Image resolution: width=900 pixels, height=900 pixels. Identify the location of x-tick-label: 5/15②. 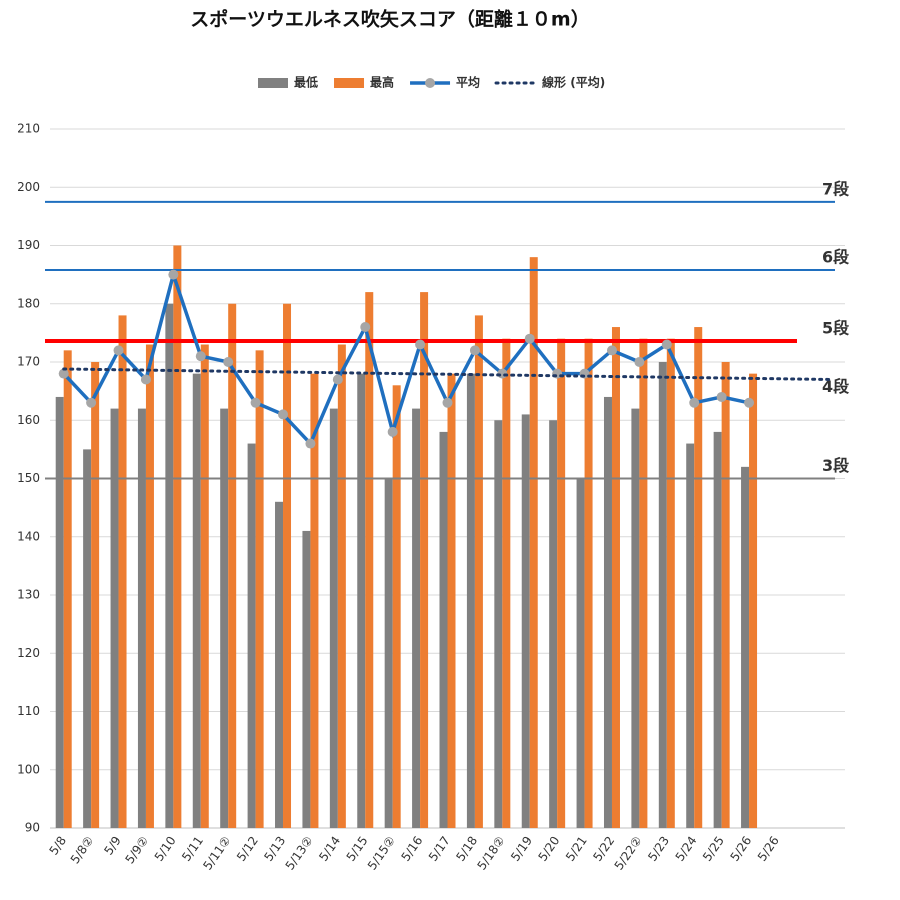
(381, 853).